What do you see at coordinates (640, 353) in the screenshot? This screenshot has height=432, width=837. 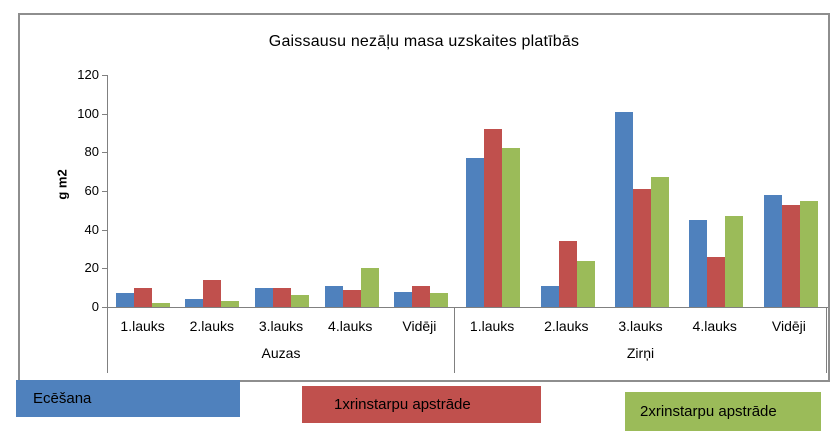 I see `group-label: Zirņi` at bounding box center [640, 353].